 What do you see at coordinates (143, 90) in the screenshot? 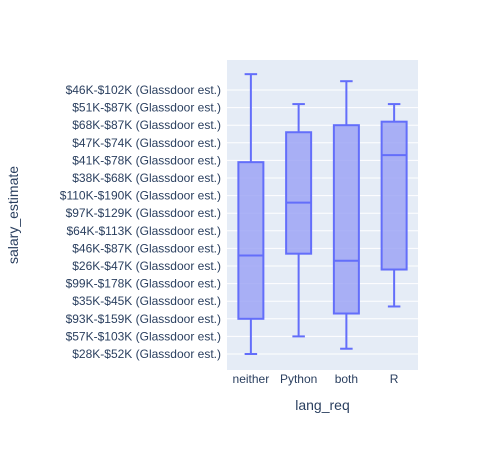
I see `y-tick-label: $46K-$102K (Glassdoor est.)` at bounding box center [143, 90].